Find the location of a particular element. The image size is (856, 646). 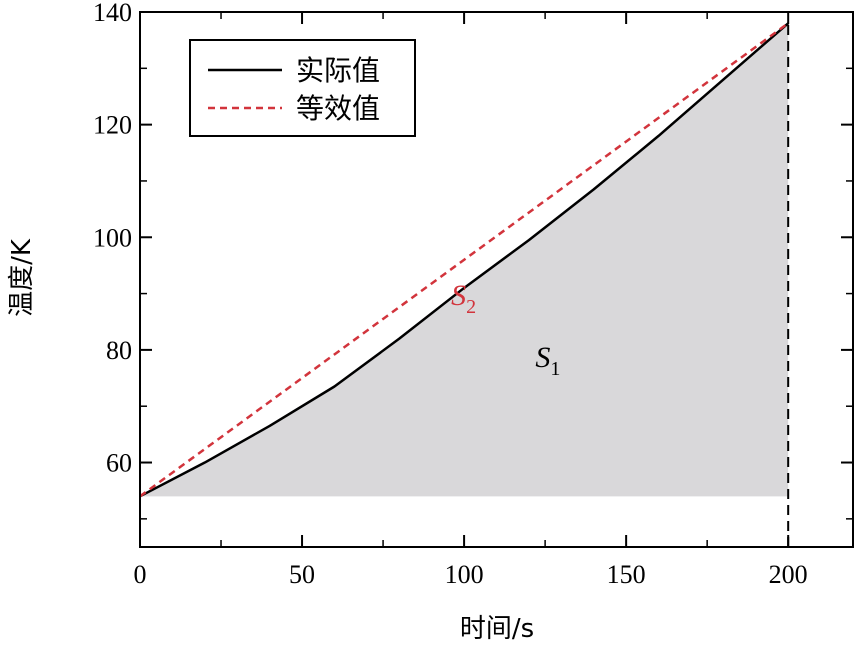

x-tick-label: 150 is located at coordinates (626, 574).